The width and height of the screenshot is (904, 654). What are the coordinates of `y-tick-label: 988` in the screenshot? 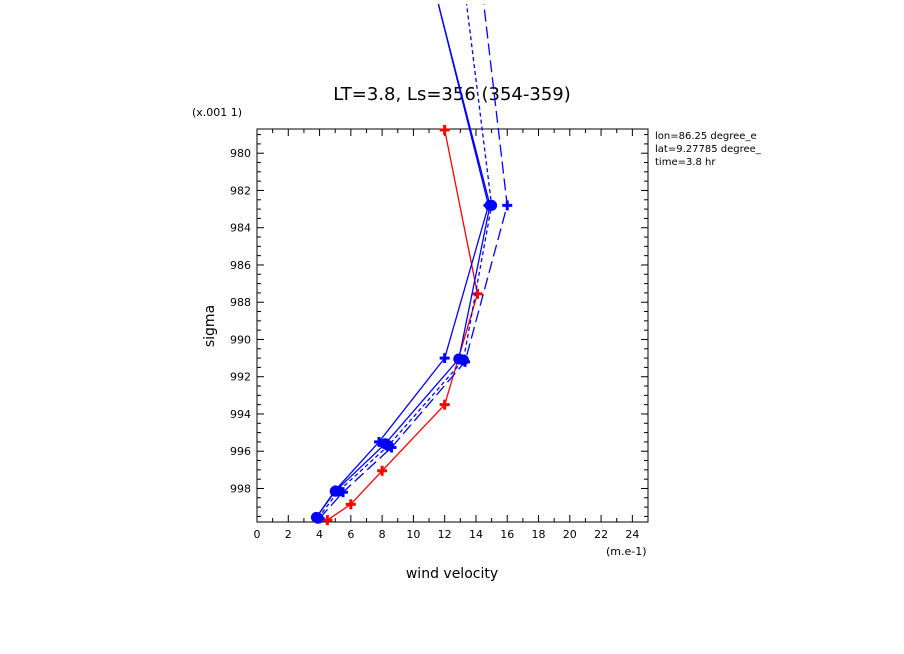 It's located at (240, 302).